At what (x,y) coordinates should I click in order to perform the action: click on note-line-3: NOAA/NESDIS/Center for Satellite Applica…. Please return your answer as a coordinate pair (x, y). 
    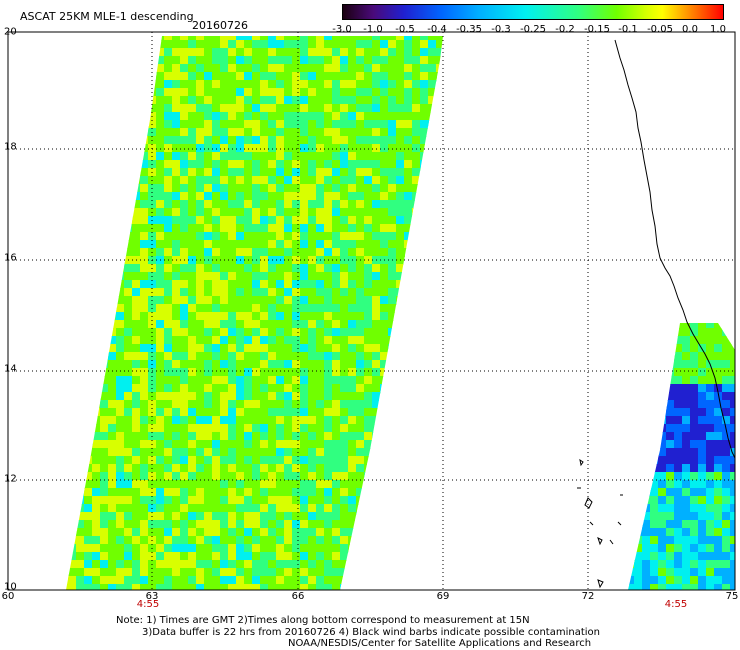
    Looking at the image, I should click on (440, 643).